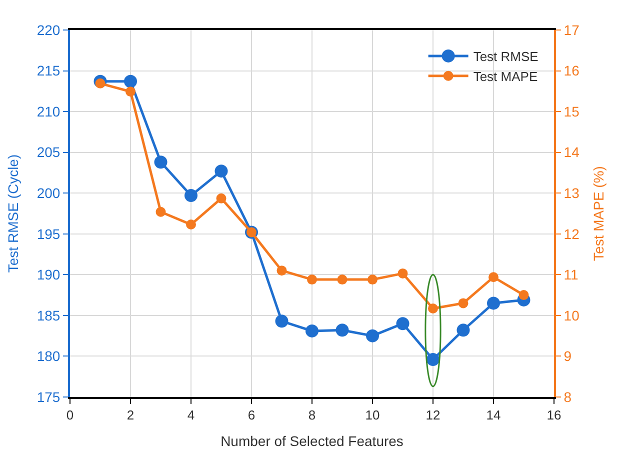  Describe the element at coordinates (554, 414) in the screenshot. I see `x-tick-label: 16` at that location.